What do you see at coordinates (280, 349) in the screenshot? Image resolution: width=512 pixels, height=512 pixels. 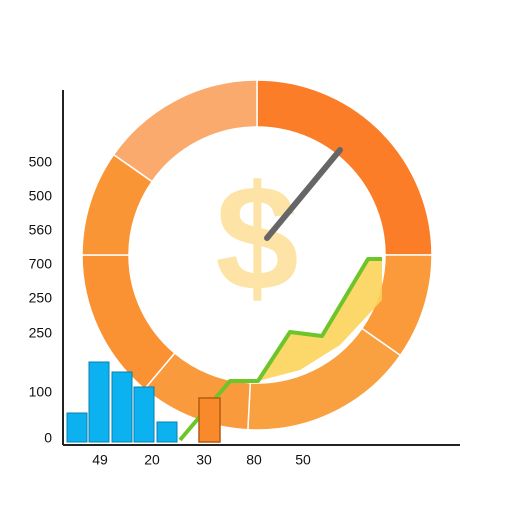 I see `trend-line` at bounding box center [280, 349].